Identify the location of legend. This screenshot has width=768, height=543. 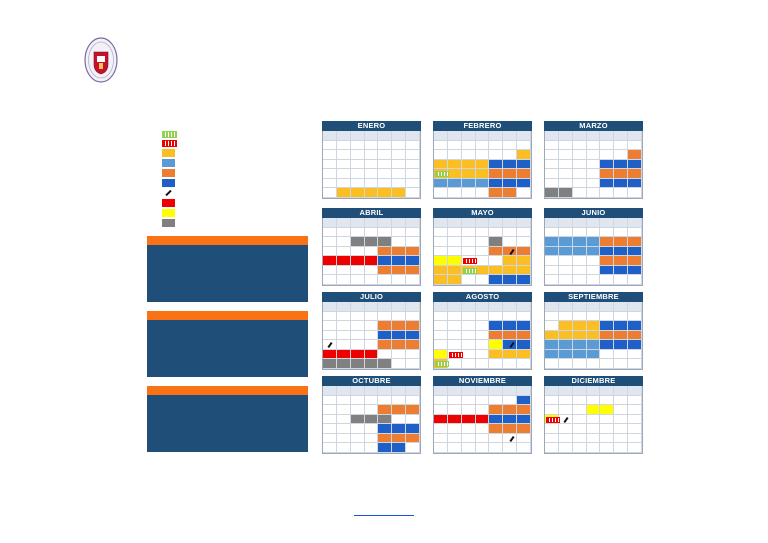
(172, 180).